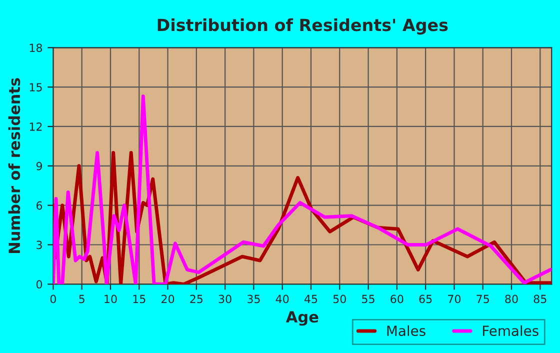 This screenshot has width=560, height=353. What do you see at coordinates (139, 299) in the screenshot?
I see `x-tick-label: 15` at bounding box center [139, 299].